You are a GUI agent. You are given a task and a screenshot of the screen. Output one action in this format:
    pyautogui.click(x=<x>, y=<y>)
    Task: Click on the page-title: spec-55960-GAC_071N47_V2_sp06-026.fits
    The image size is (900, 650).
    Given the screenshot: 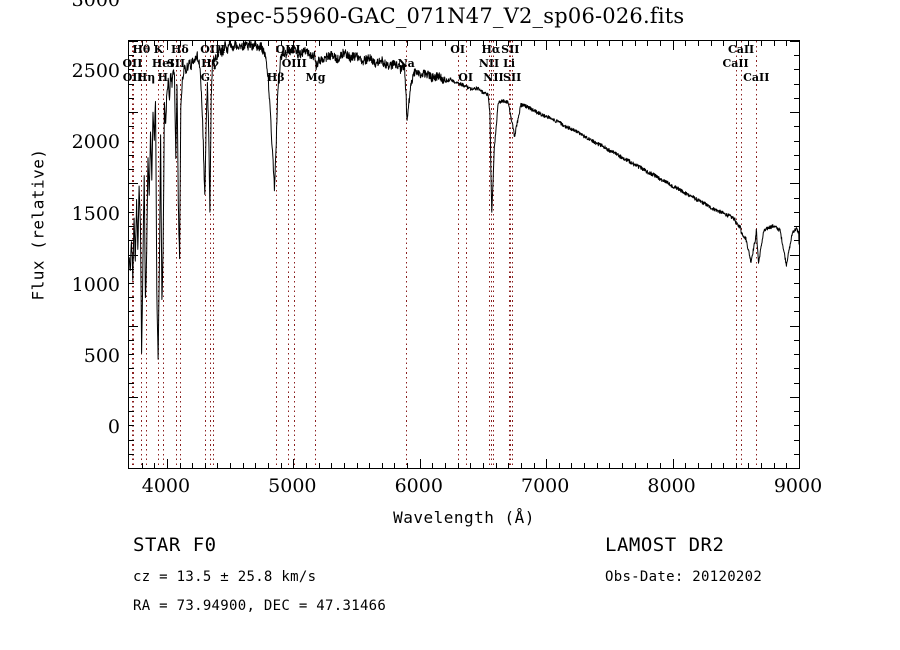 What is the action you would take?
    pyautogui.click(x=450, y=16)
    